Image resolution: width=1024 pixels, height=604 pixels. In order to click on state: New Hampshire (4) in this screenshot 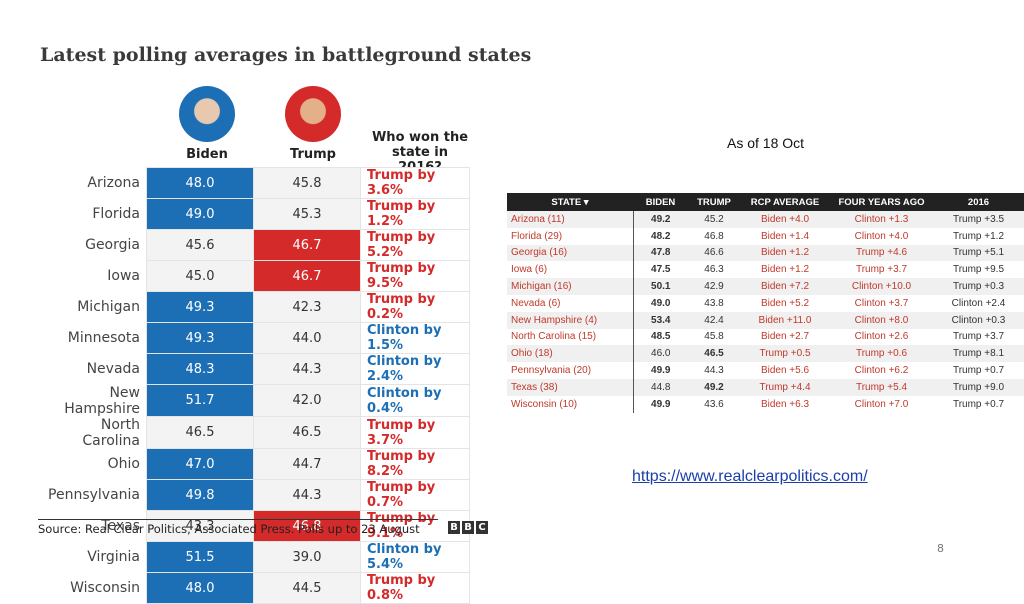, I will do `click(570, 320)`.